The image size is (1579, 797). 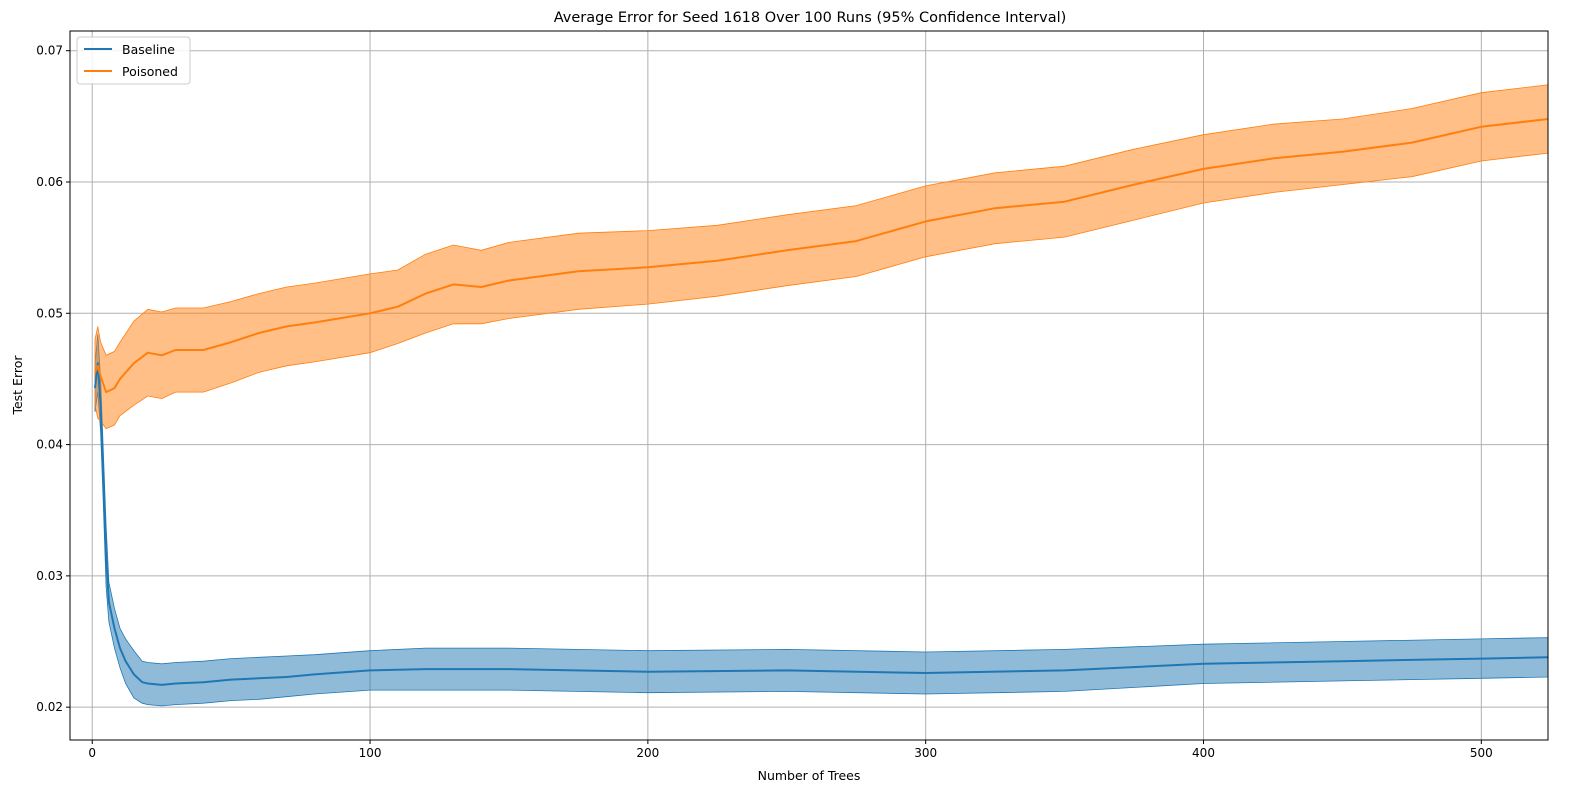 What do you see at coordinates (49, 445) in the screenshot?
I see `y-tick-label: 0.04` at bounding box center [49, 445].